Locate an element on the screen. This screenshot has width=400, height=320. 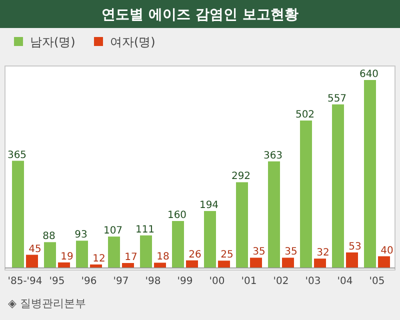
x-tick-label: '95 is located at coordinates (57, 281).